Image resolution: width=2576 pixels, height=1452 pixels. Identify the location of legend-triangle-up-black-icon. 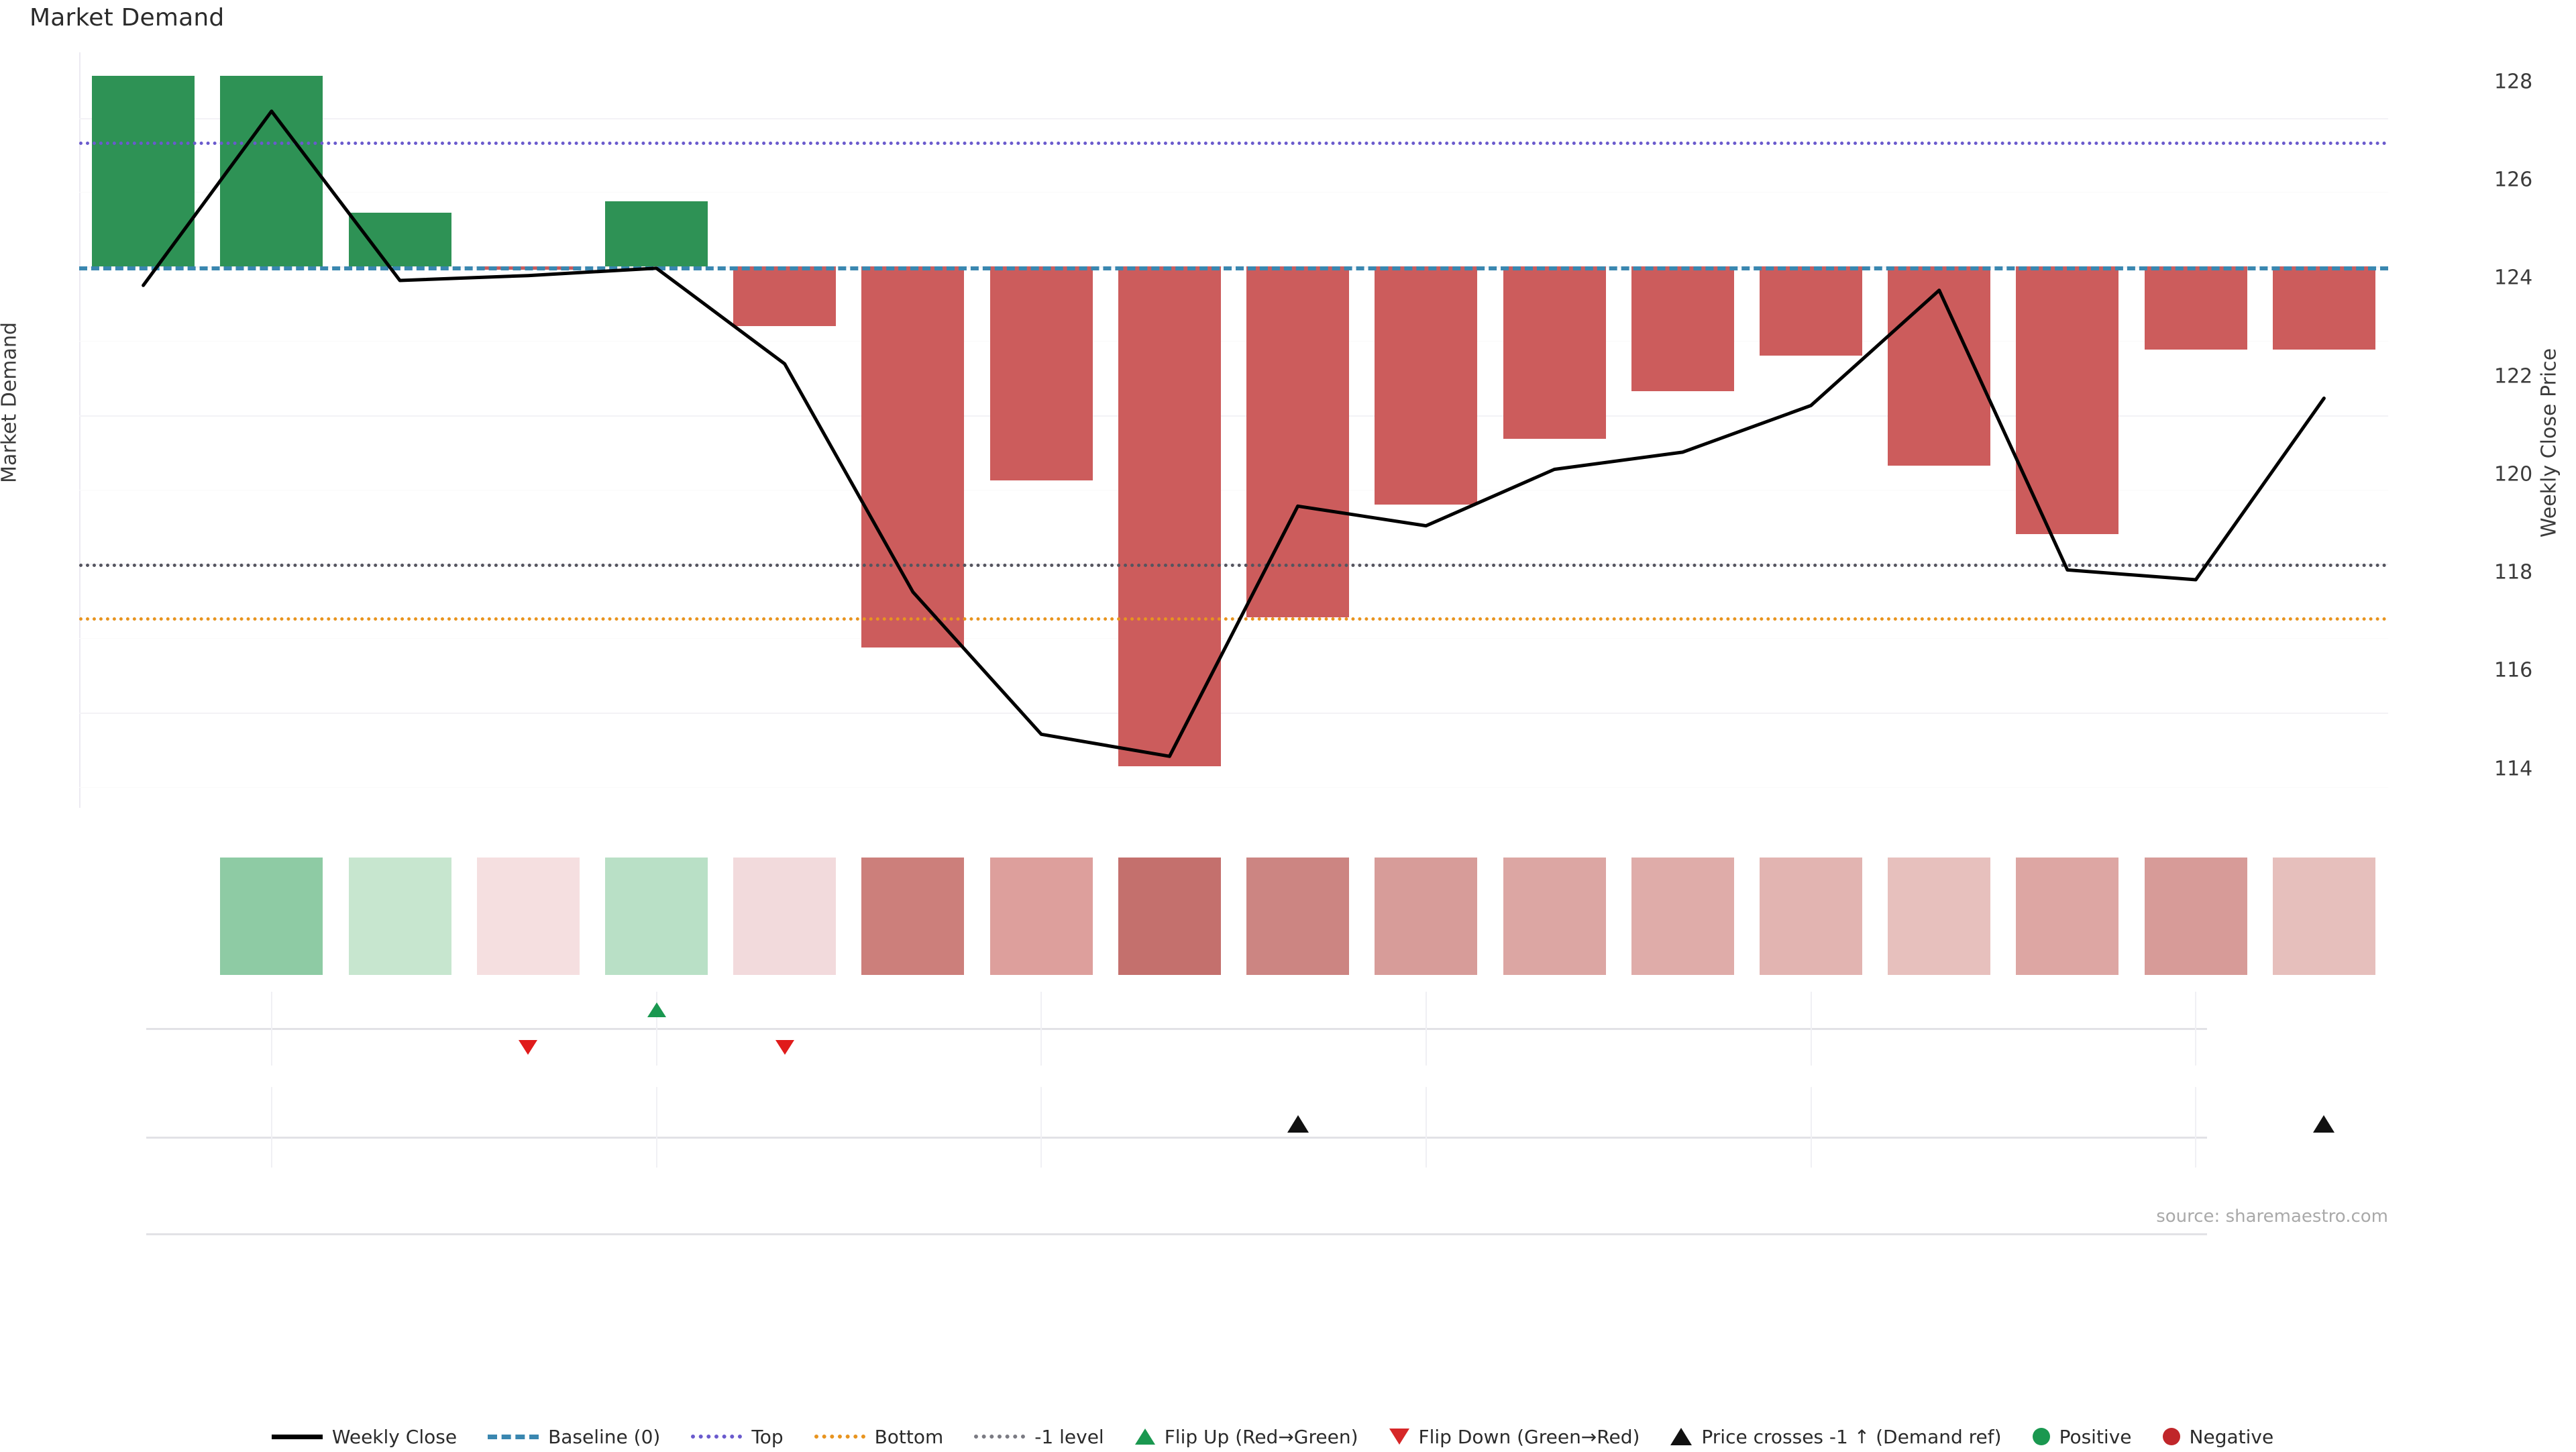
(1681, 1437).